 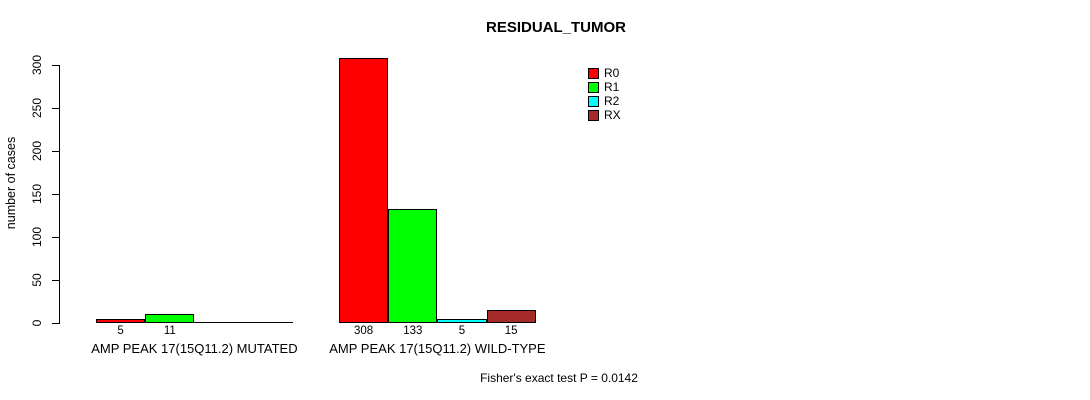 I want to click on legend-item: R0, so click(x=604, y=73).